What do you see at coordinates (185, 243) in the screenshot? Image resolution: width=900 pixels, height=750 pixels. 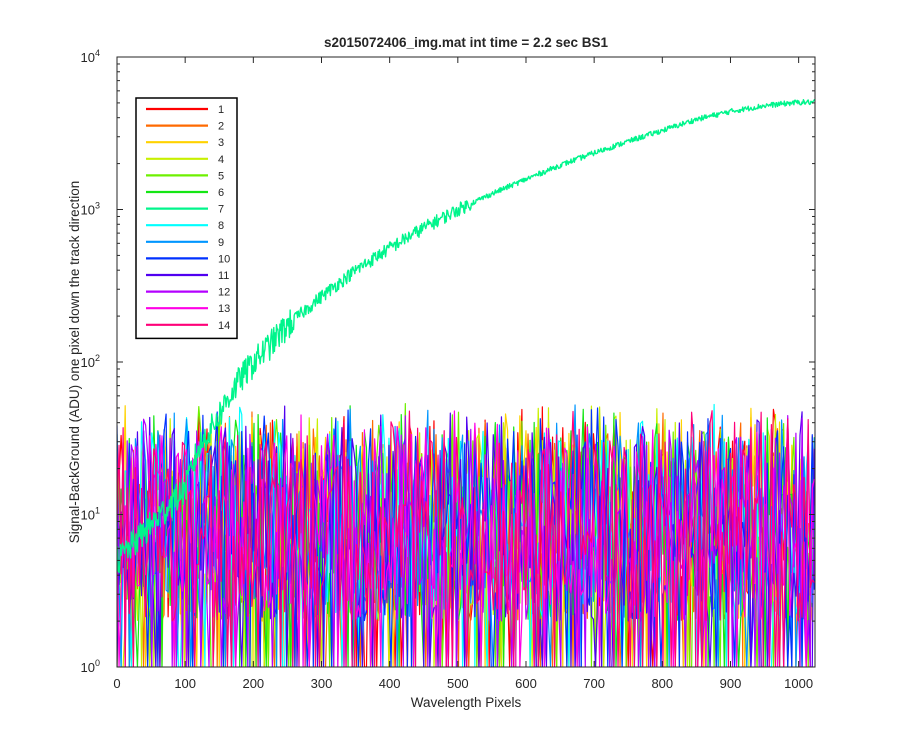 I see `legend-item-9: 9` at bounding box center [185, 243].